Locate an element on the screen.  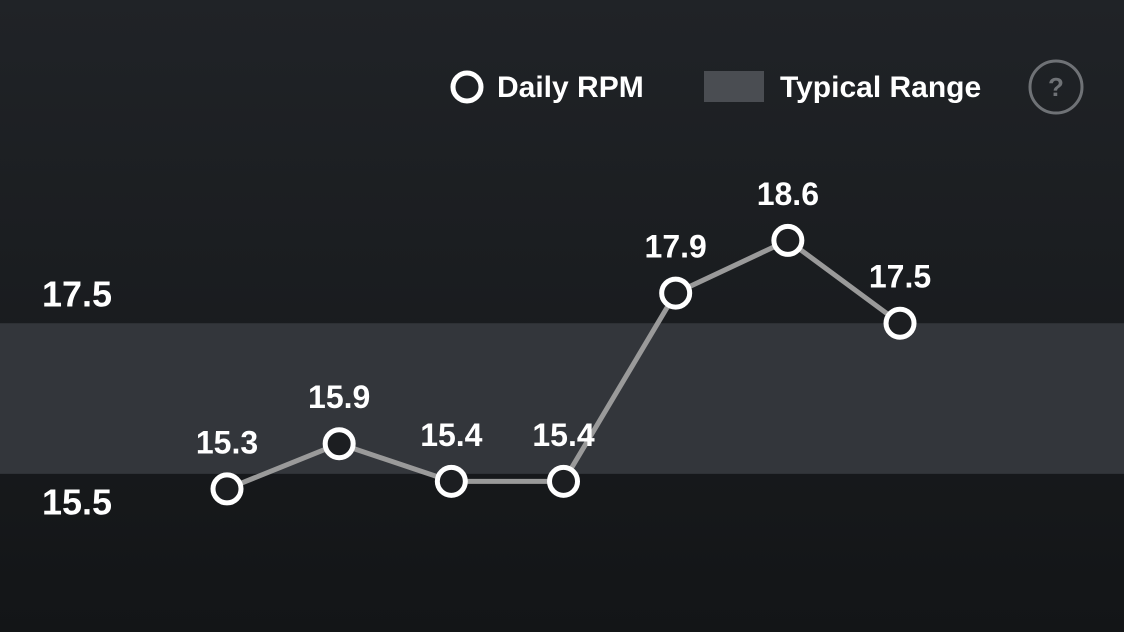
help-button is located at coordinates (1056, 87).